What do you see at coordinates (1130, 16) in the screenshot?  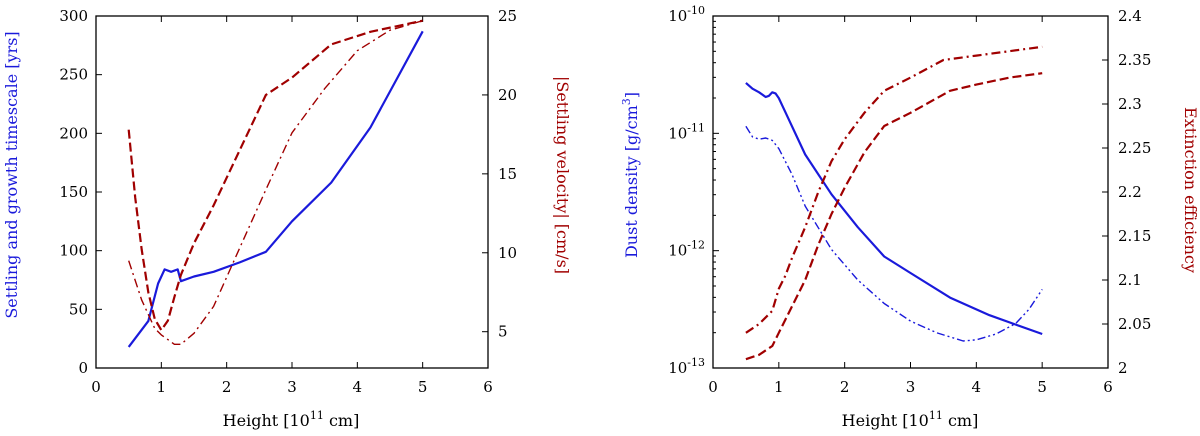 I see `chart2-ytick-right-label: 2.4` at bounding box center [1130, 16].